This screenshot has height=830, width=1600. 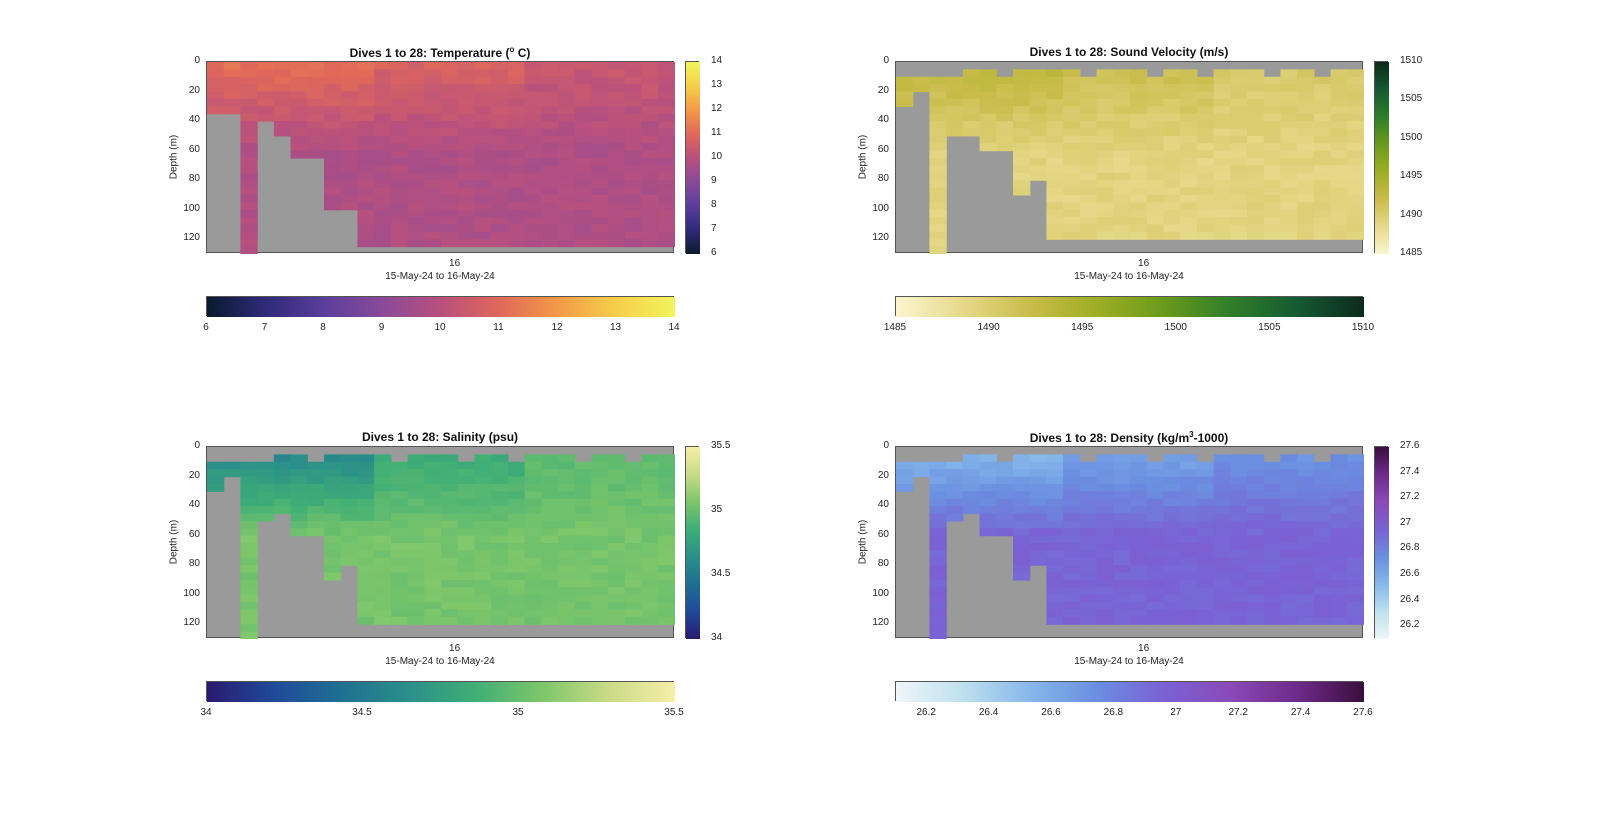 I want to click on colorbar-tick-label: 14, so click(x=717, y=60).